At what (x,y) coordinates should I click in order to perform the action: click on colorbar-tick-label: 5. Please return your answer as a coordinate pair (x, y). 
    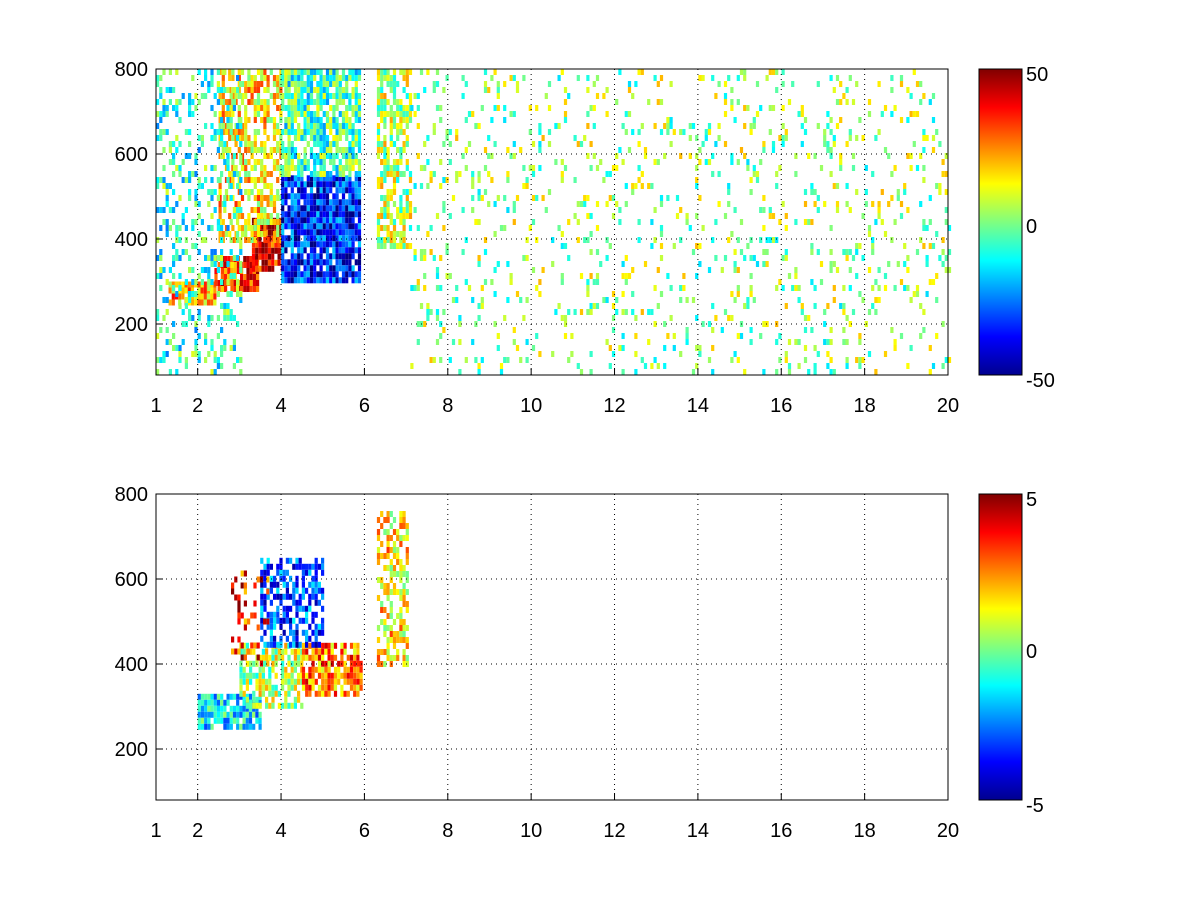
    Looking at the image, I should click on (1031, 500).